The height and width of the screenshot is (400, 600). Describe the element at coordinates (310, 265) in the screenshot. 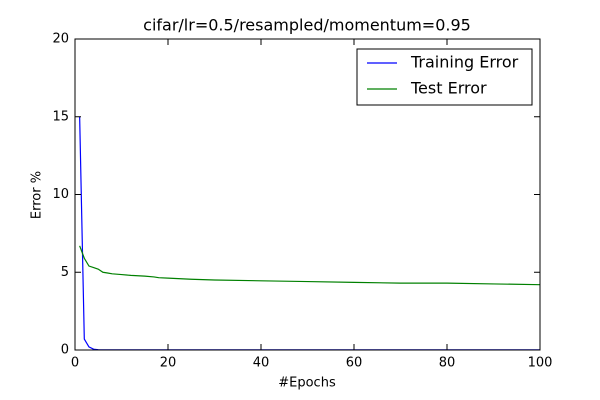

I see `data-line` at that location.